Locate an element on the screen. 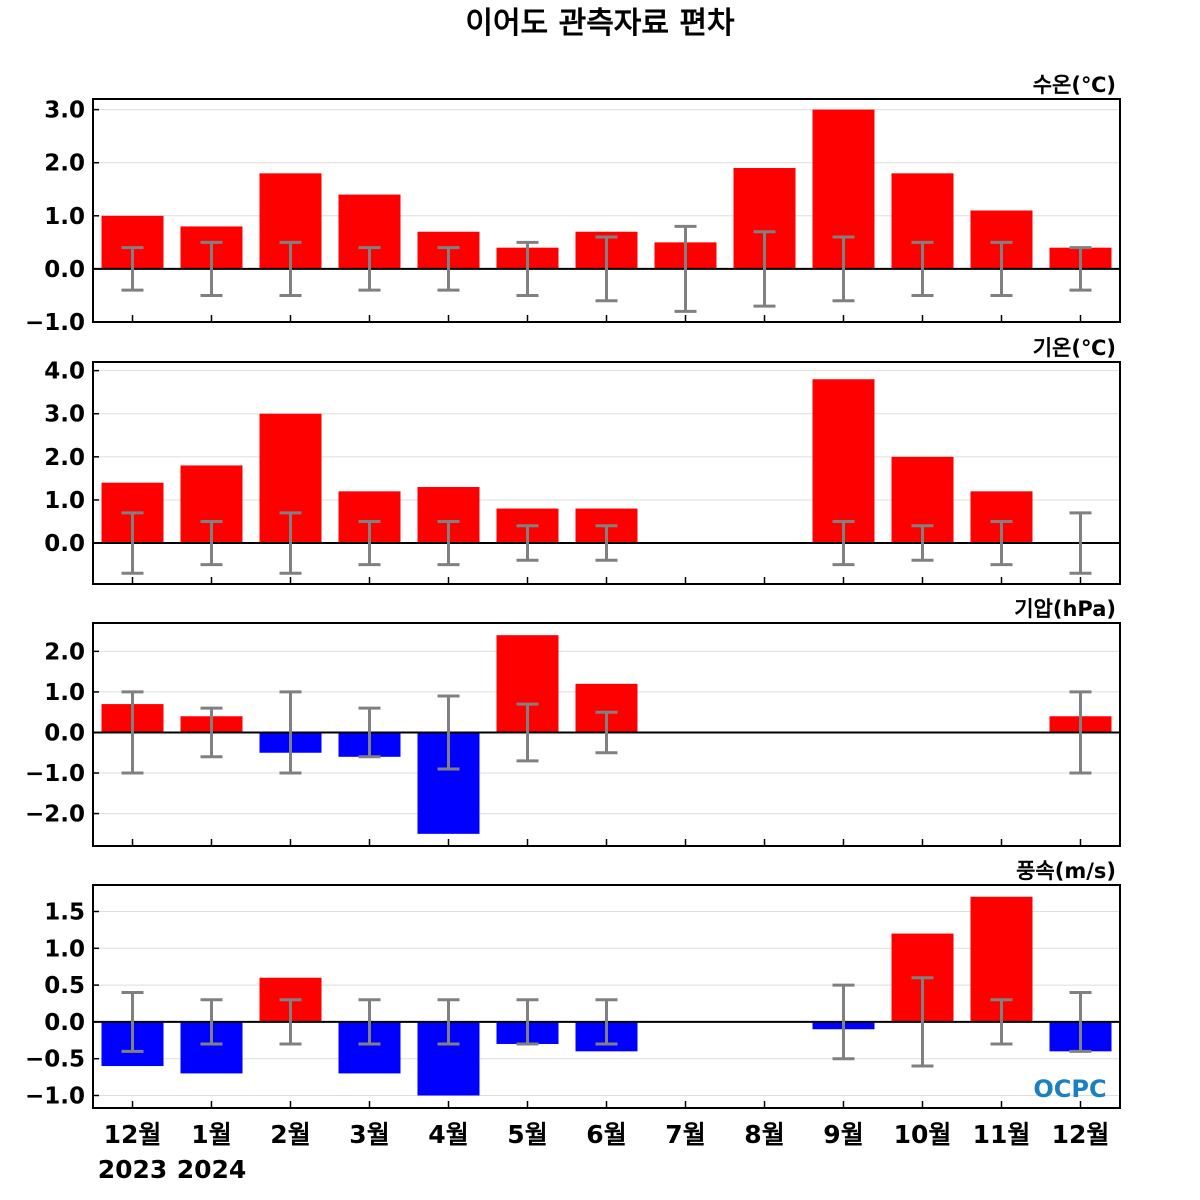 The height and width of the screenshot is (1200, 1200). x-tick-label: 11월 is located at coordinates (1002, 1134).